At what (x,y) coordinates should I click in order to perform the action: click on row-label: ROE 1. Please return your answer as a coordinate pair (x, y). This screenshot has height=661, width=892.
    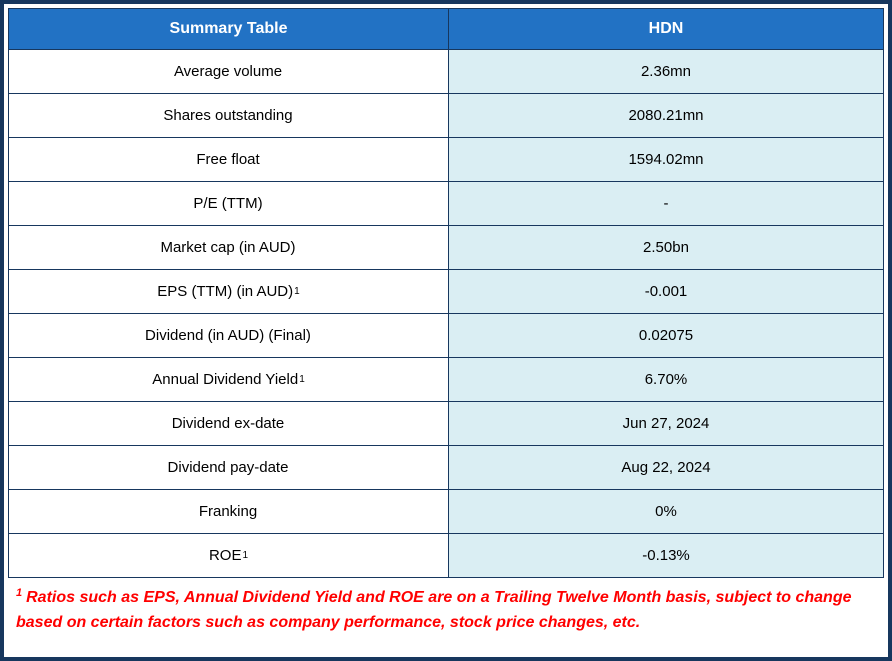
    Looking at the image, I should click on (229, 555).